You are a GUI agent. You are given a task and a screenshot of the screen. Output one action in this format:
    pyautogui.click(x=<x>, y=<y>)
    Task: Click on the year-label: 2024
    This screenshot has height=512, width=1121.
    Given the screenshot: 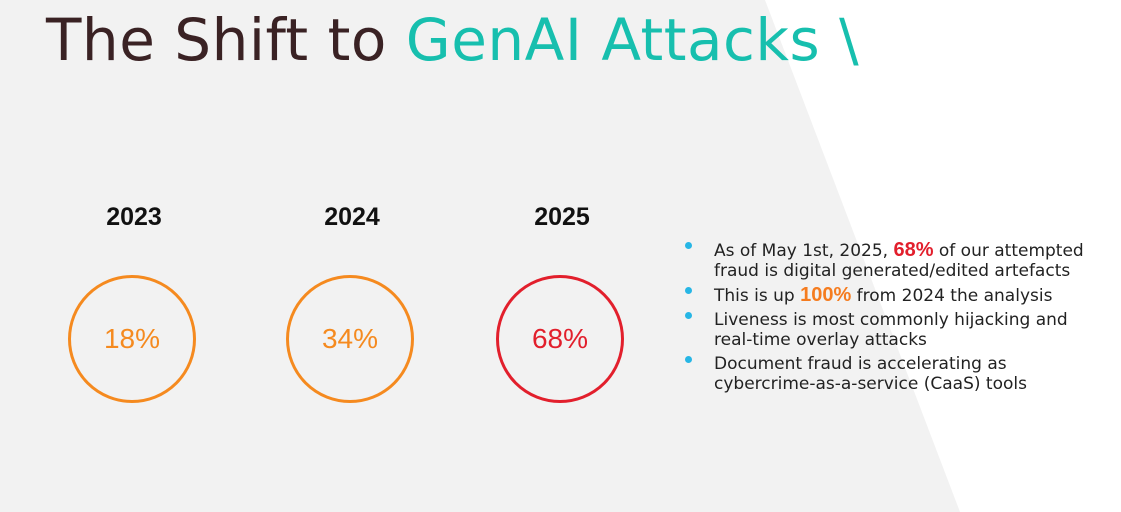 What is the action you would take?
    pyautogui.click(x=352, y=217)
    